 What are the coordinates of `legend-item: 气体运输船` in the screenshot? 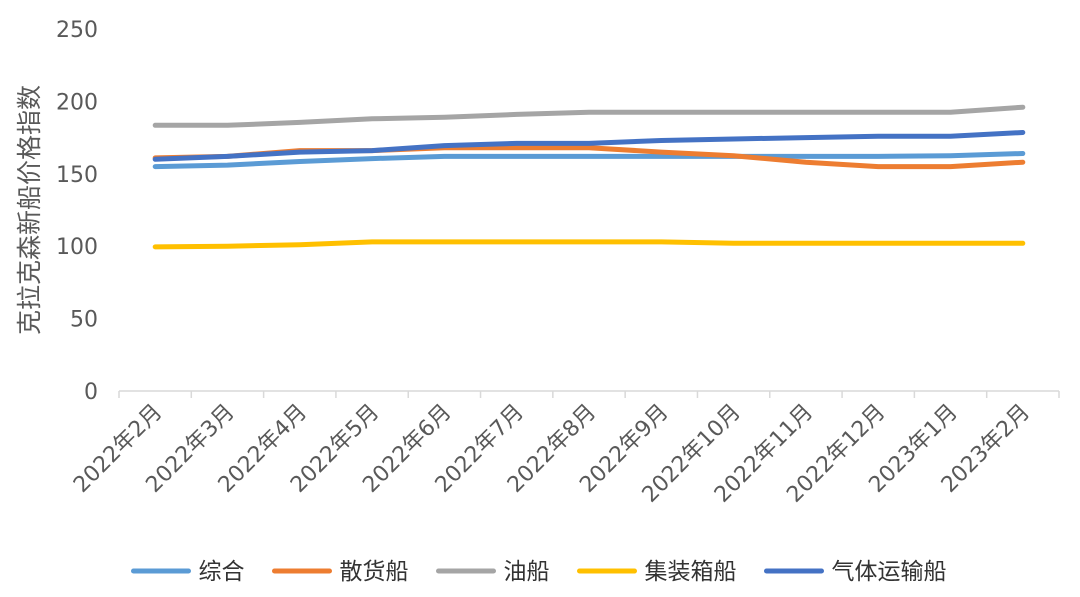 It's located at (855, 572).